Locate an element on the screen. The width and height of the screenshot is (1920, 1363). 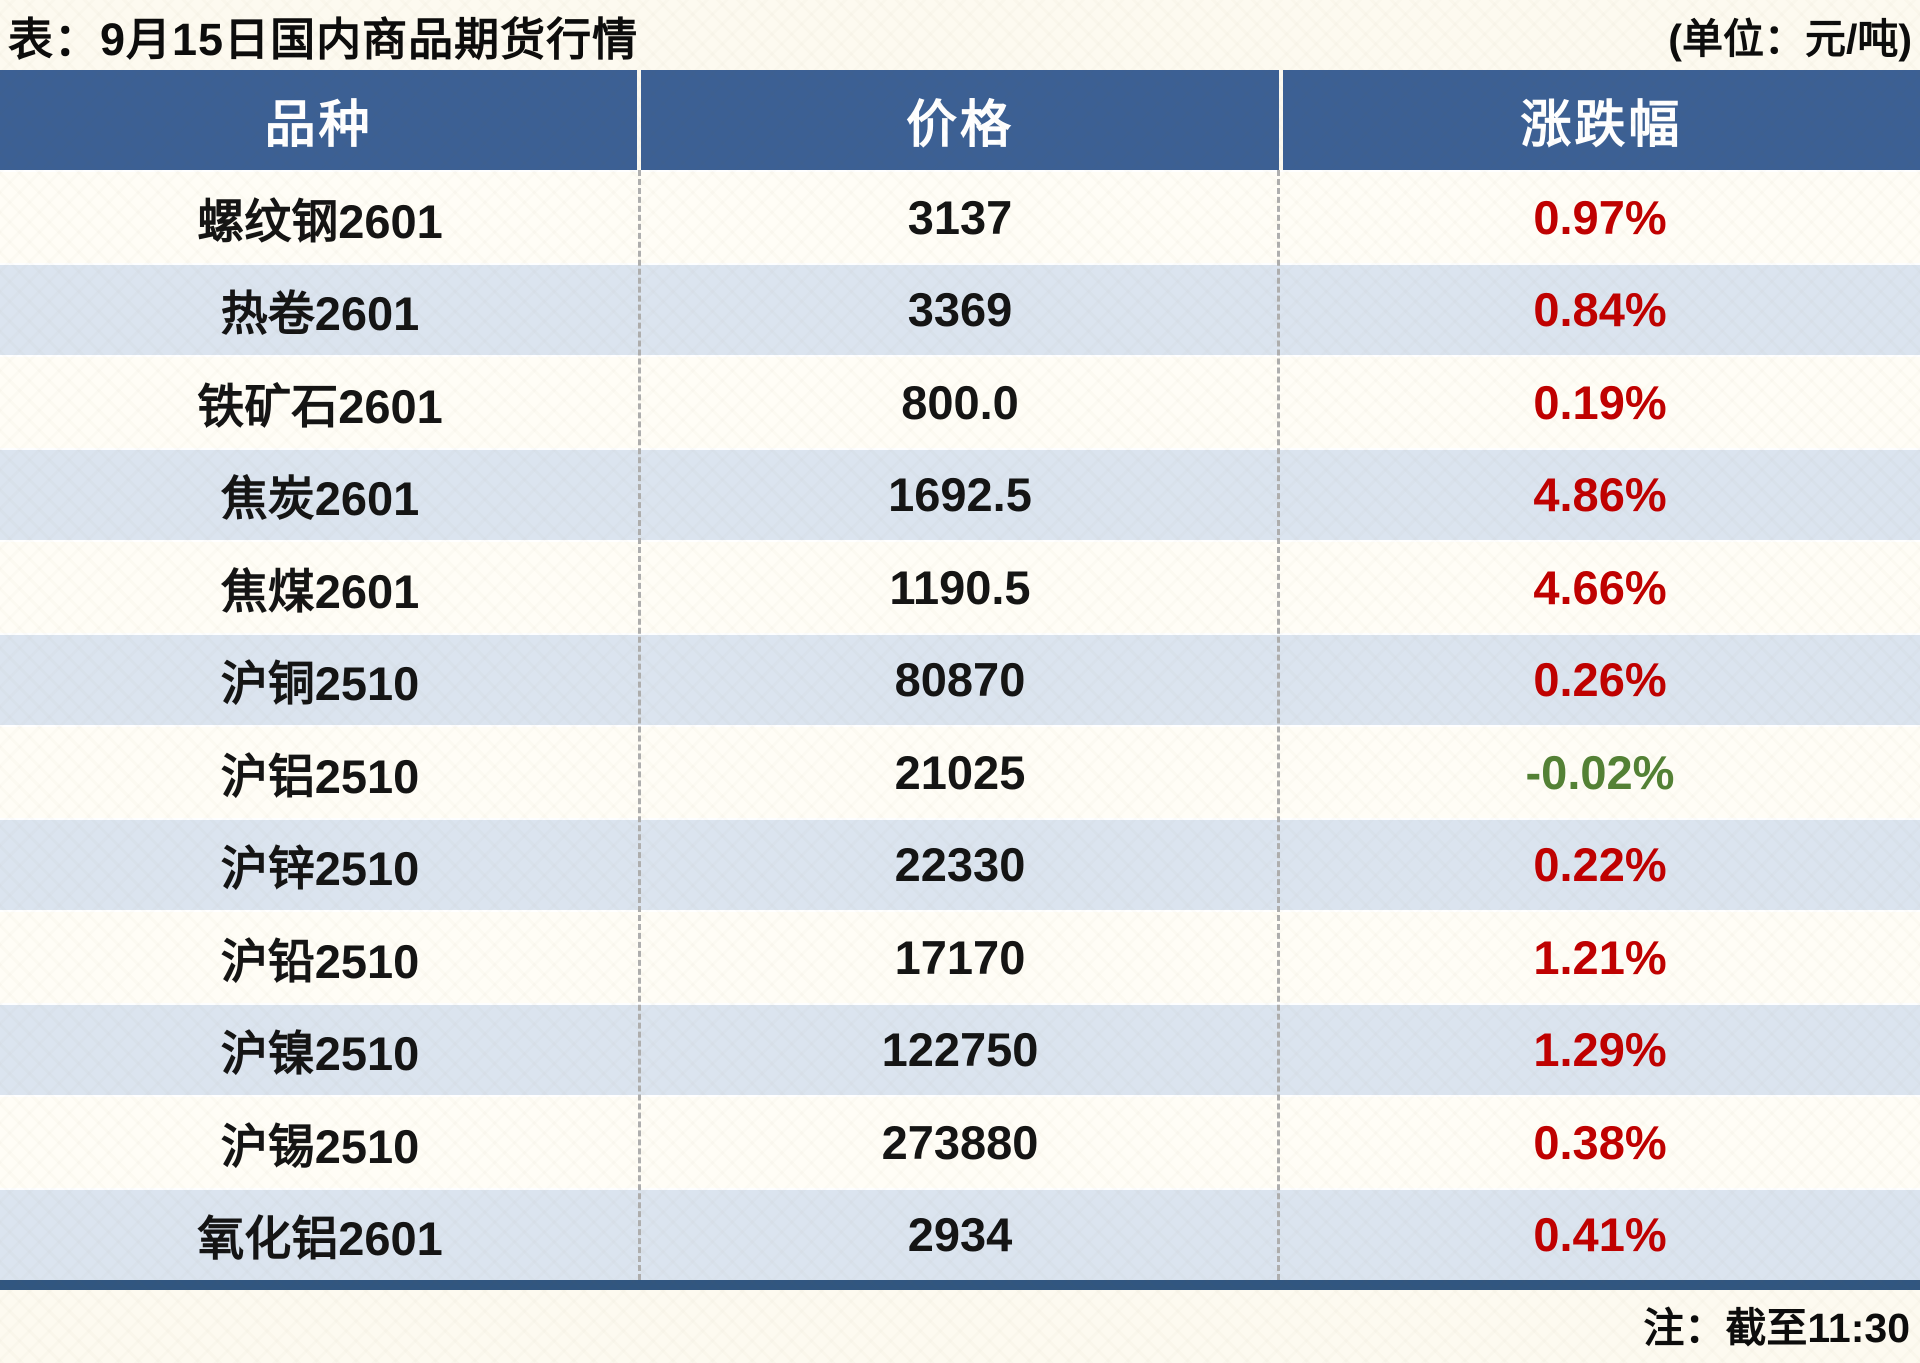
table-row: 沪铝2510 21025 -0.02% is located at coordinates (960, 771).